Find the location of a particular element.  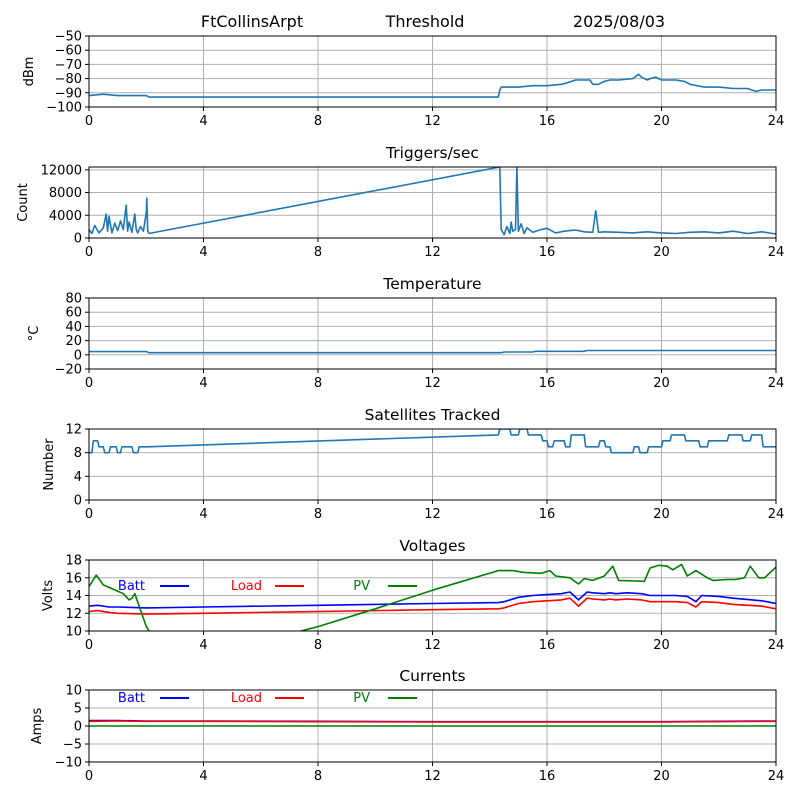

y-tick-label: −10 is located at coordinates (68, 763).